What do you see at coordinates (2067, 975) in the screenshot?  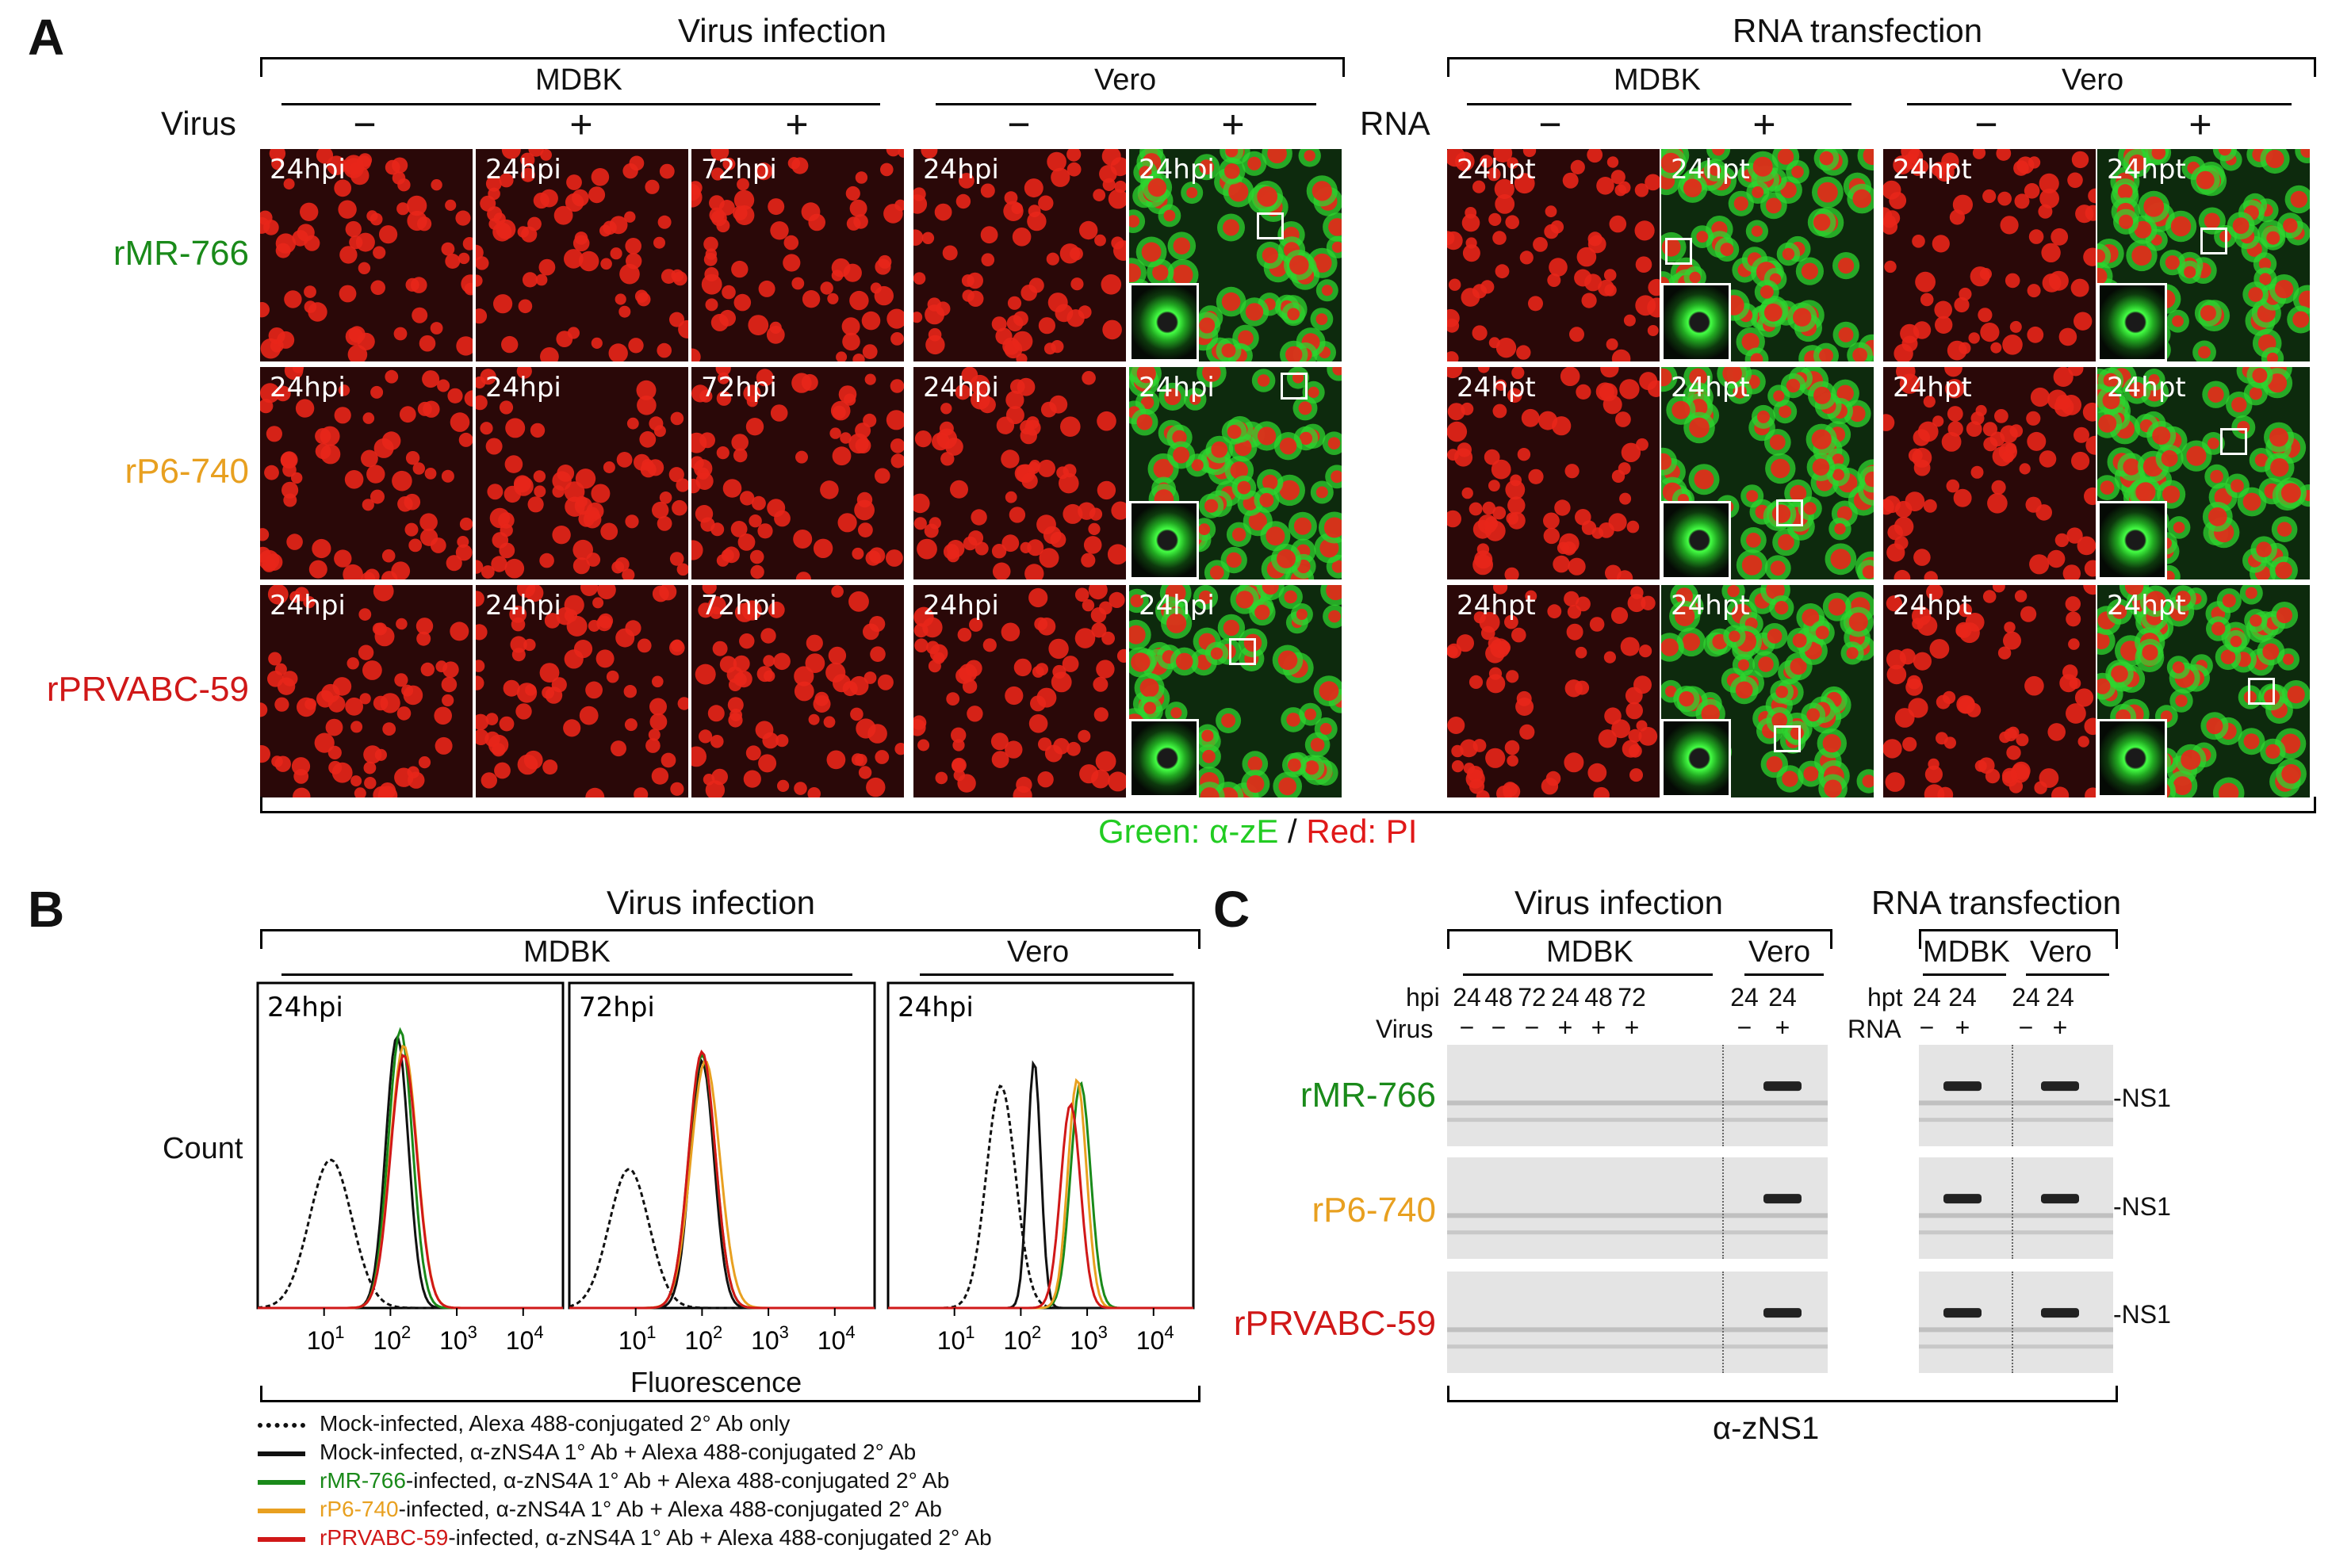 I see `c-vero-line-rna` at bounding box center [2067, 975].